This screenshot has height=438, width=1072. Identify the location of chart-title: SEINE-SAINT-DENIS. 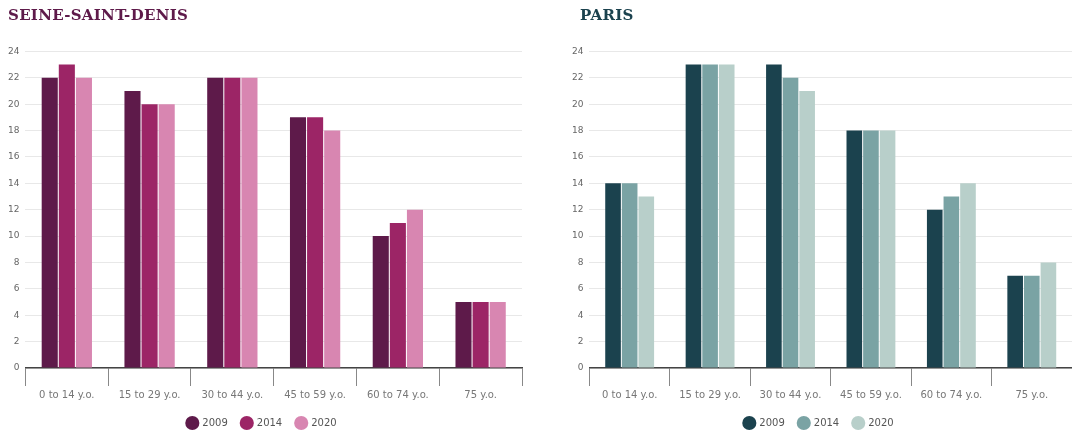
(98, 15).